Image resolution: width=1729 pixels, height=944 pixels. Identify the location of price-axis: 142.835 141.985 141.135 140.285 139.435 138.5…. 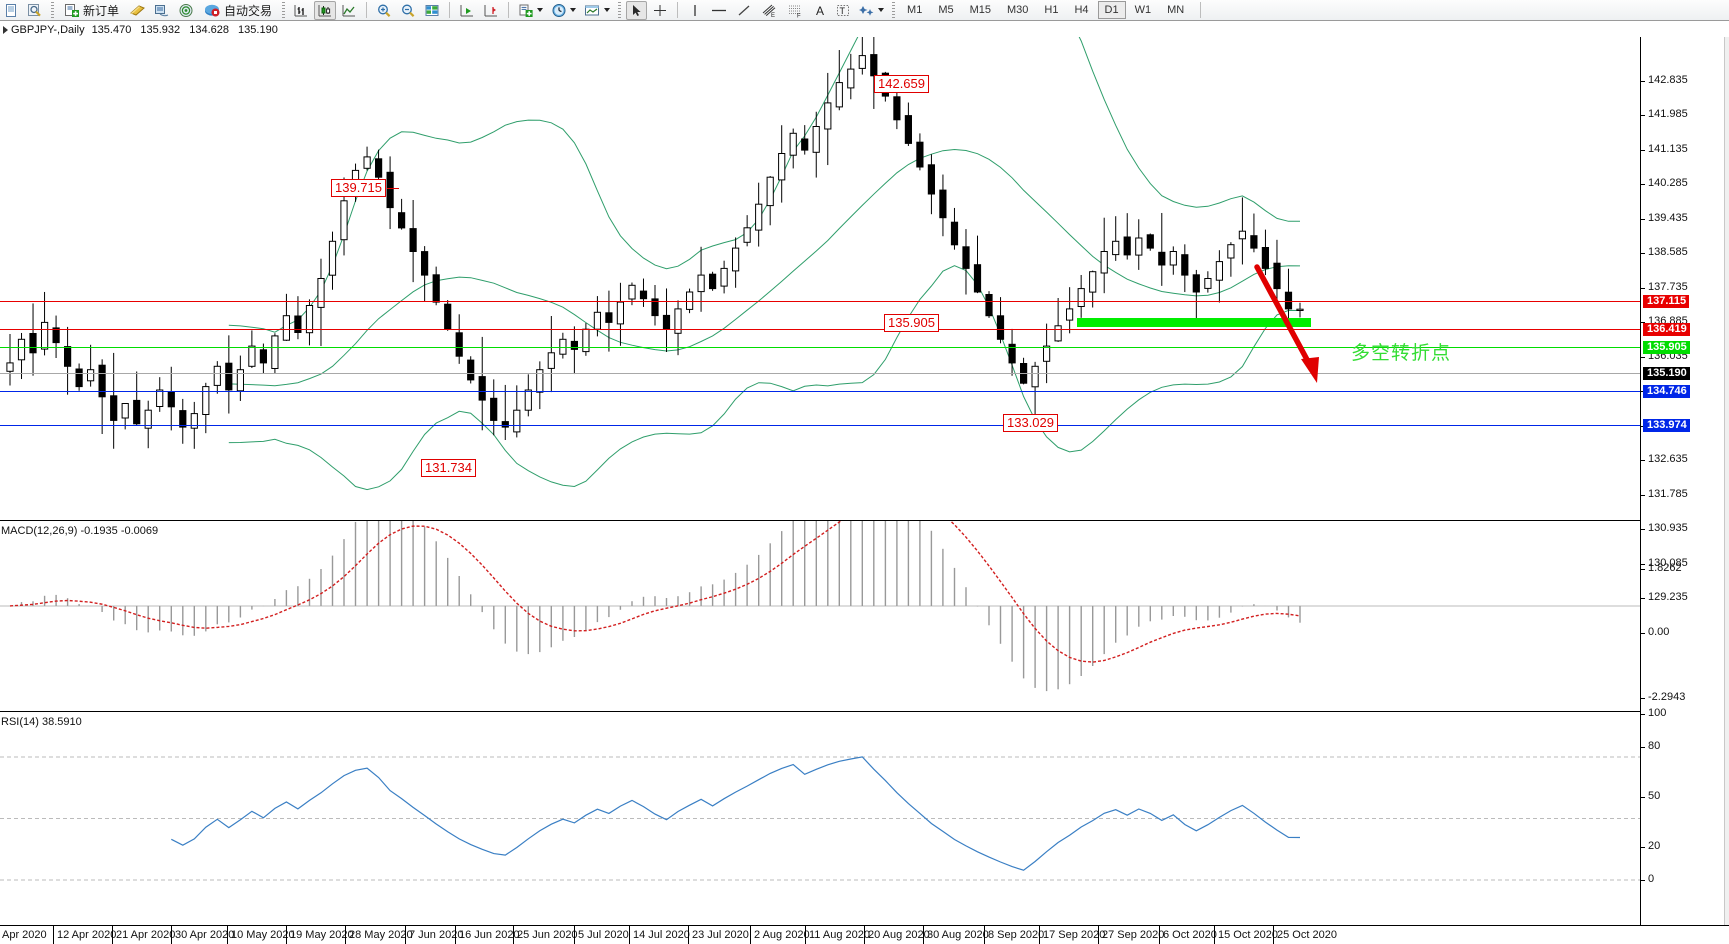
(1684, 481).